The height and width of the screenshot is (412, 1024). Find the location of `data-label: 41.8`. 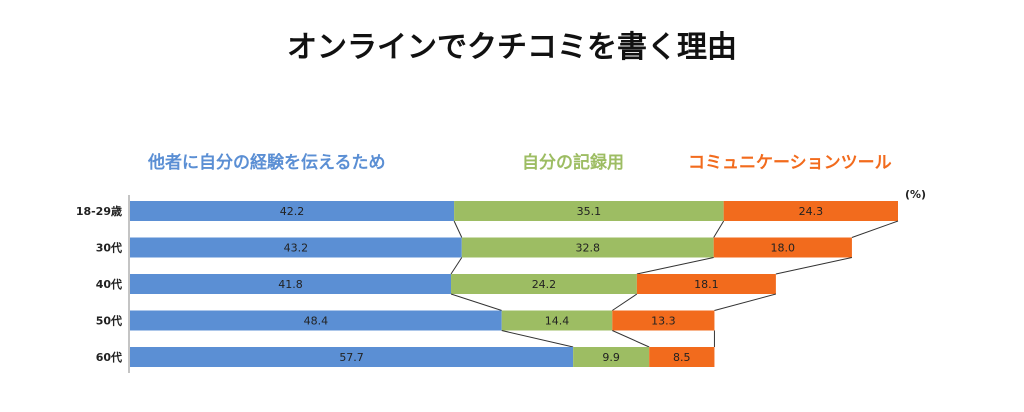

data-label: 41.8 is located at coordinates (290, 284).